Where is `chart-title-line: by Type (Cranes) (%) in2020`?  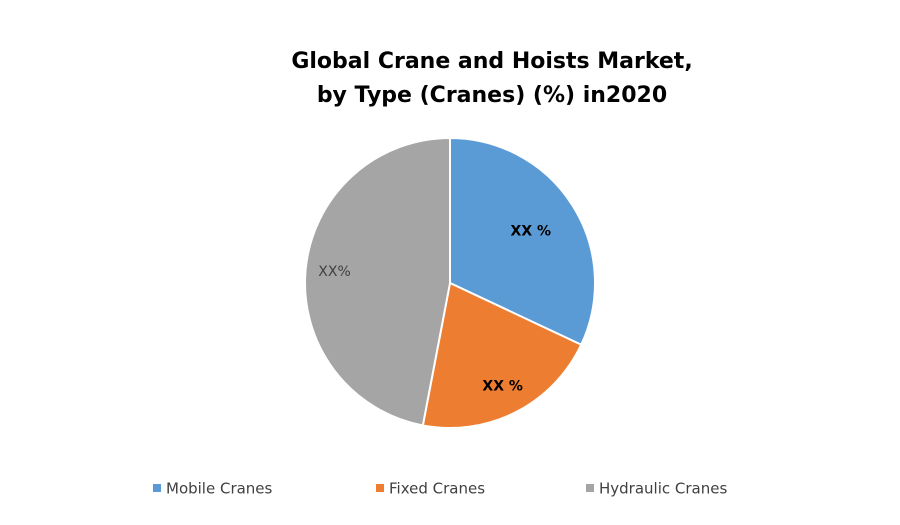
chart-title-line: by Type (Cranes) (%) in2020 is located at coordinates (492, 95).